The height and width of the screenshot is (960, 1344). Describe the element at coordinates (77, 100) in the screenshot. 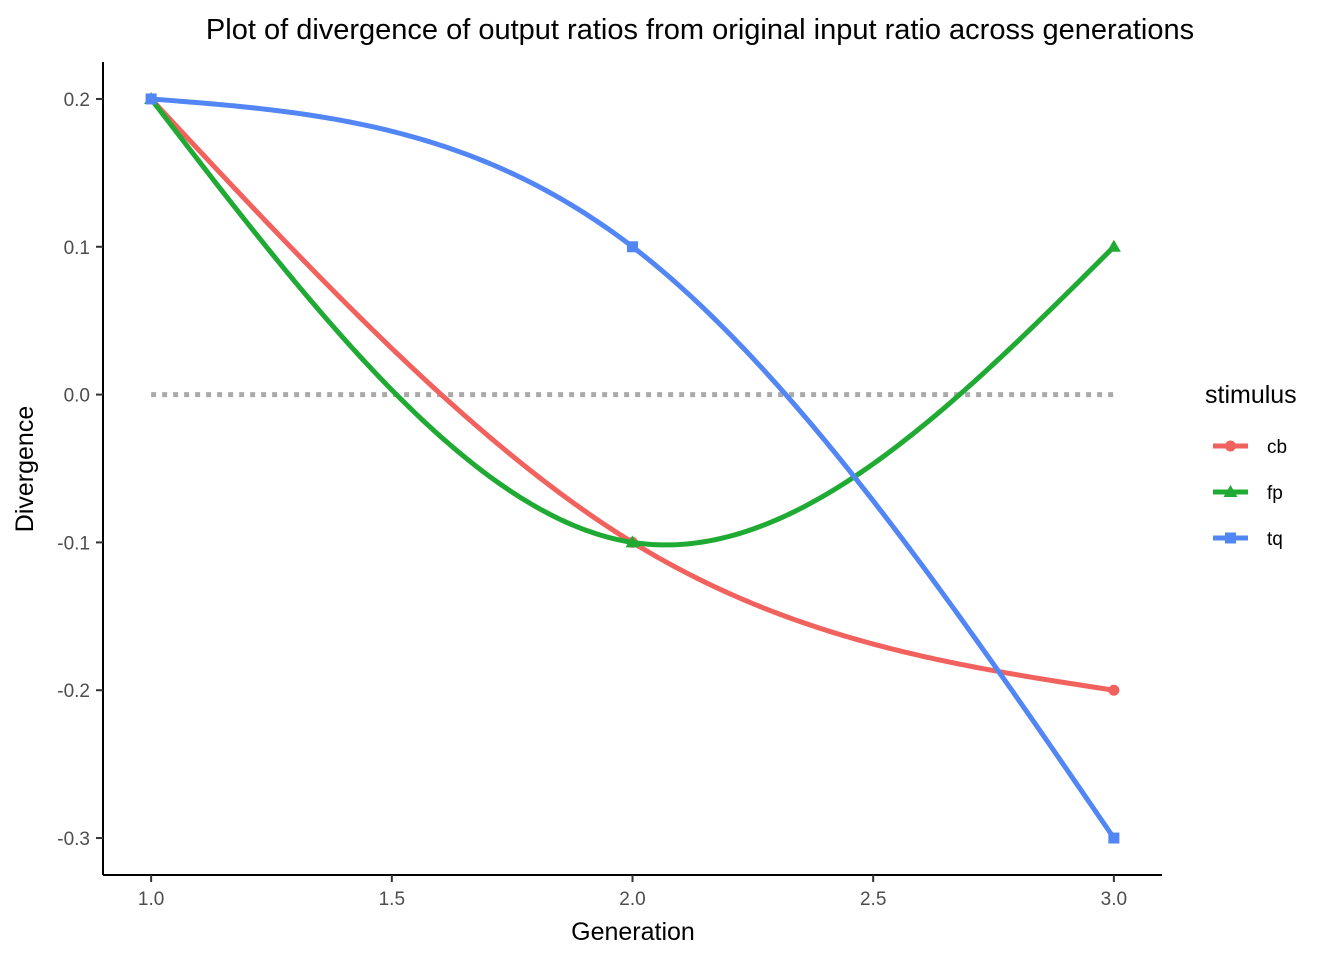

I see `y-tick-label: 0.2` at that location.